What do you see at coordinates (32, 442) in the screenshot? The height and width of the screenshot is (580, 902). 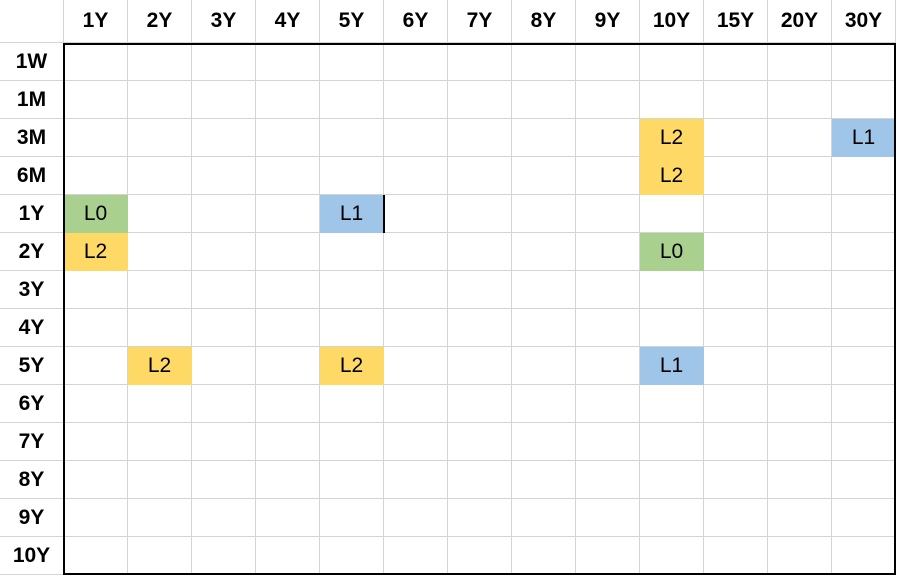 I see `row-header-7Y: 7Y` at bounding box center [32, 442].